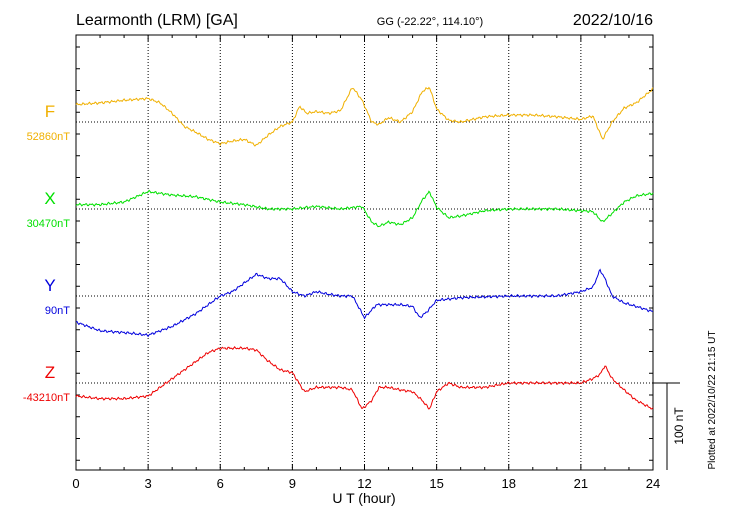 The width and height of the screenshot is (730, 520). Describe the element at coordinates (364, 116) in the screenshot. I see `series-line-f` at that location.